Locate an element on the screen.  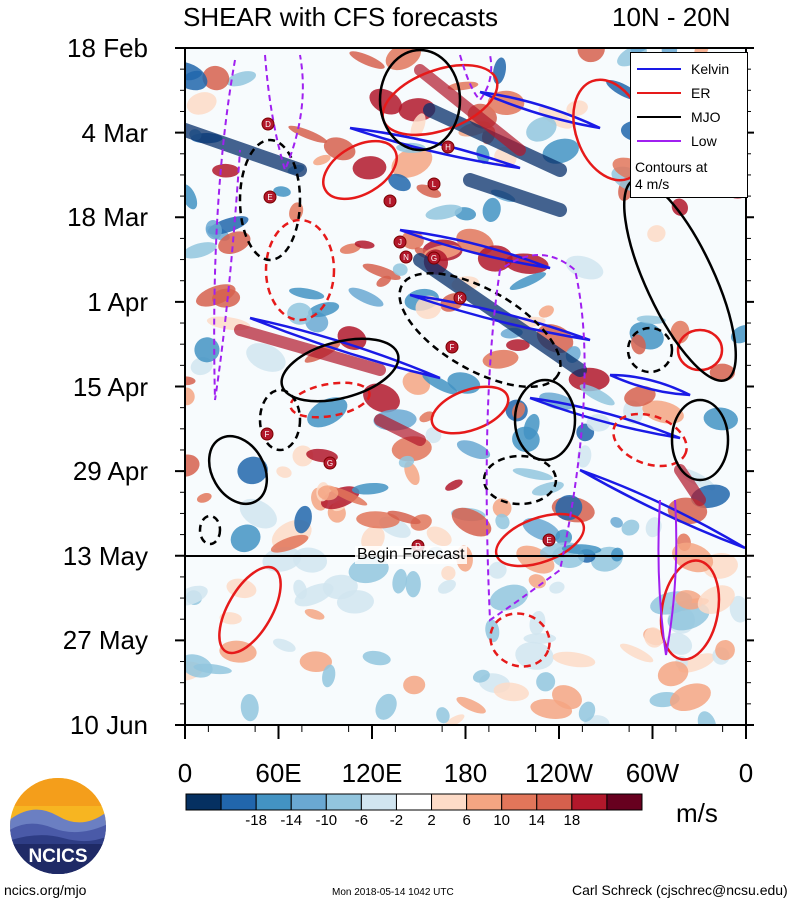
x-tick-label: 60W is located at coordinates (652, 773).